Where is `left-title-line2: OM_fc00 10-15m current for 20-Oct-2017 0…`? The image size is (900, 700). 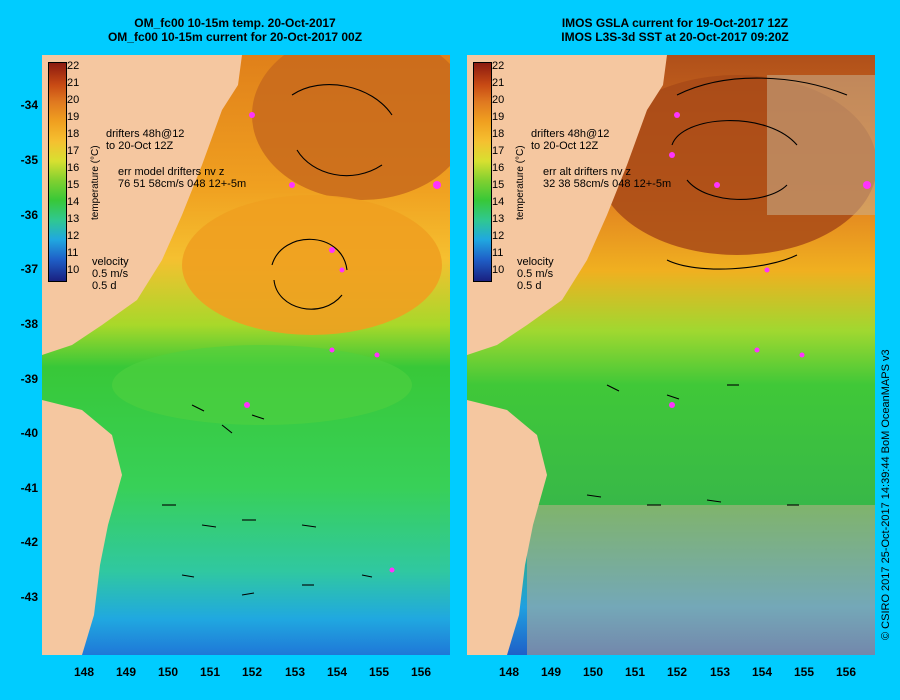 left-title-line2: OM_fc00 10-15m current for 20-Oct-2017 0… is located at coordinates (235, 37).